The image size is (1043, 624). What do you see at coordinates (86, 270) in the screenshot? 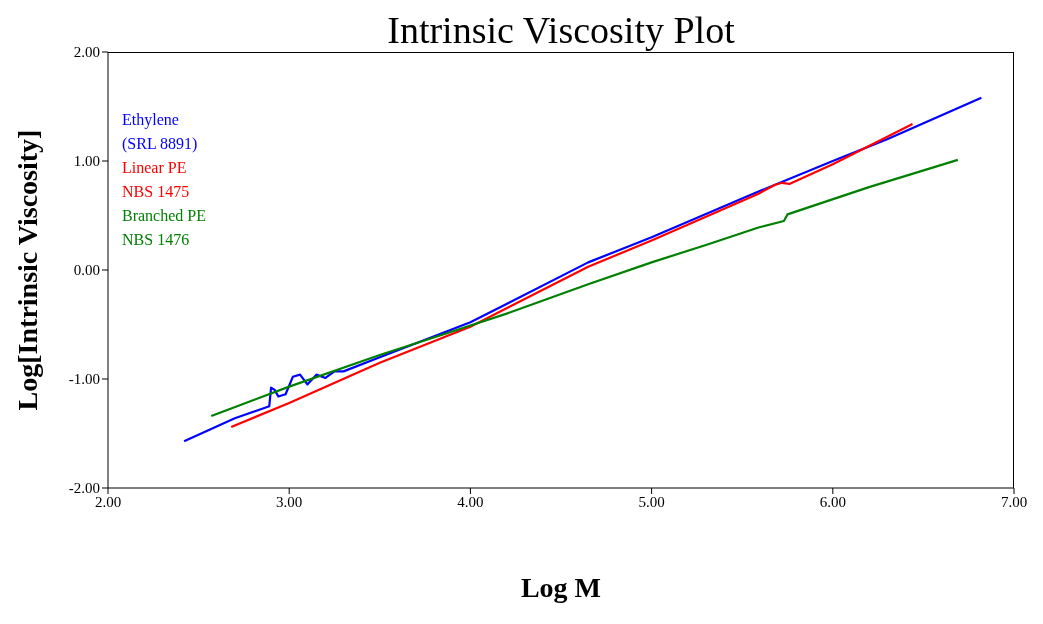
I see `y-tick-label: 0.00` at bounding box center [86, 270].